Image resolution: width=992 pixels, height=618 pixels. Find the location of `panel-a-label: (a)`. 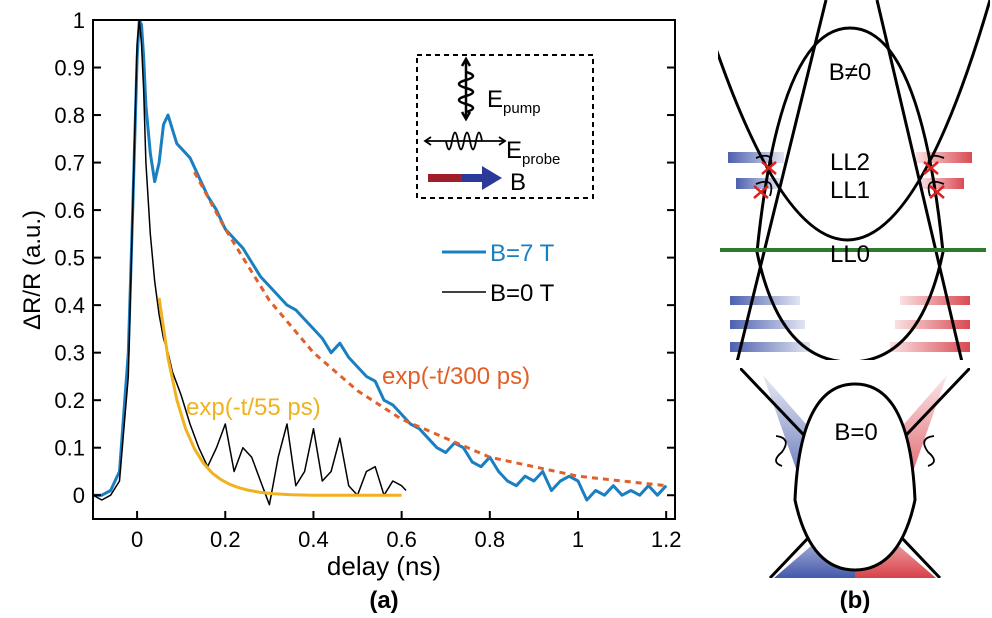

panel-a-label: (a) is located at coordinates (383, 600).